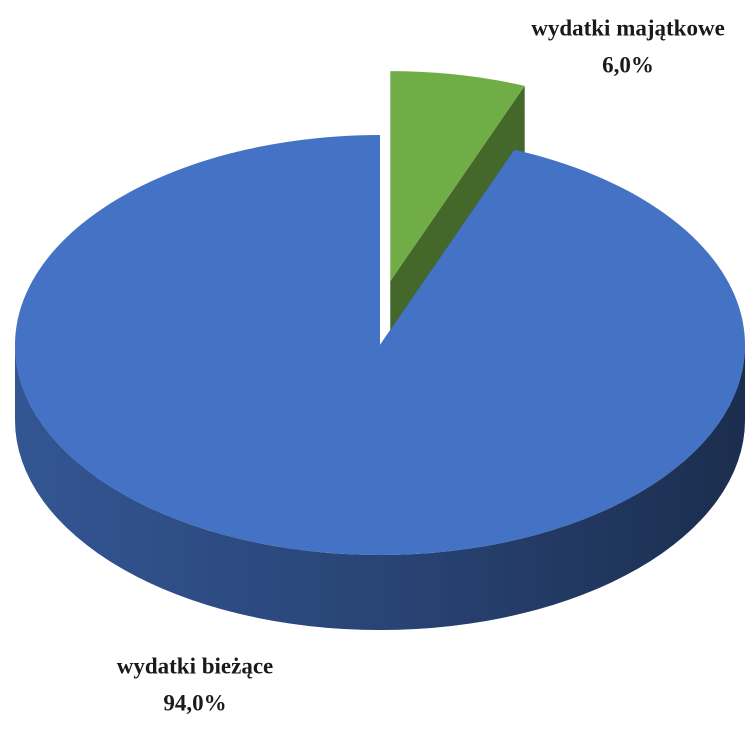  What do you see at coordinates (194, 702) in the screenshot?
I see `value-label: 94,0%` at bounding box center [194, 702].